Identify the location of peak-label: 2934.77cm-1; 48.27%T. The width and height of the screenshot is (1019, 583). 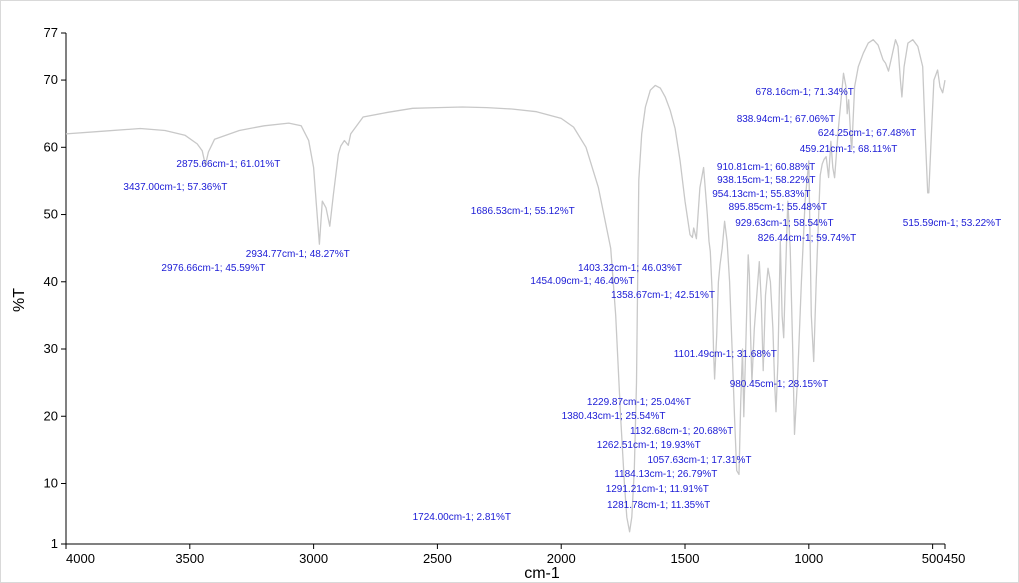
(298, 254).